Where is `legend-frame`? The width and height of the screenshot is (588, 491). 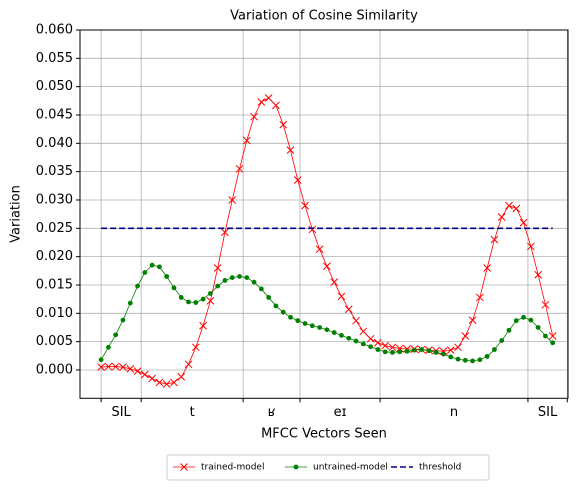 legend-frame is located at coordinates (328, 467).